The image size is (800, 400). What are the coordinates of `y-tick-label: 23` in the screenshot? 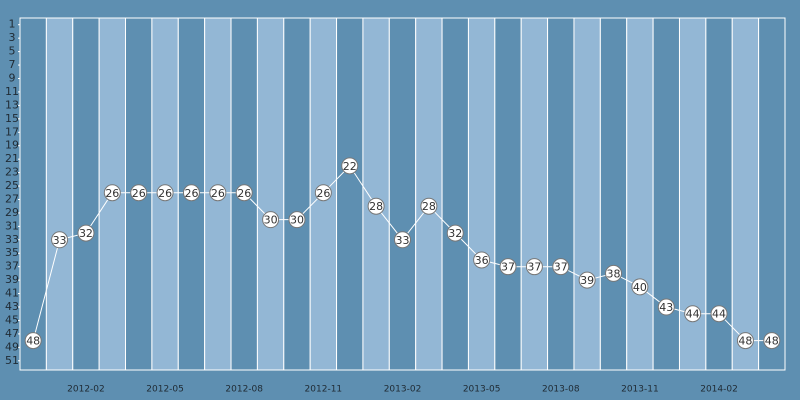 It's located at (12, 172).